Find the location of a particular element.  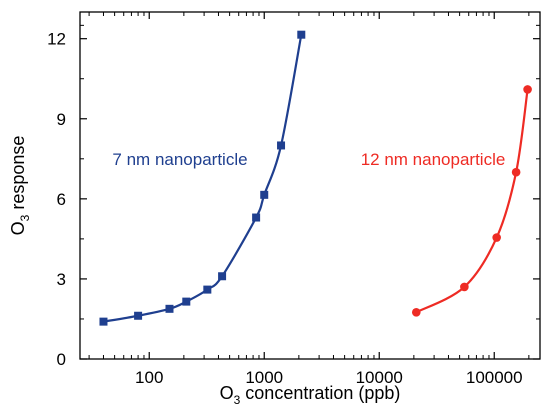

x-tick-label: 100000 is located at coordinates (494, 377).